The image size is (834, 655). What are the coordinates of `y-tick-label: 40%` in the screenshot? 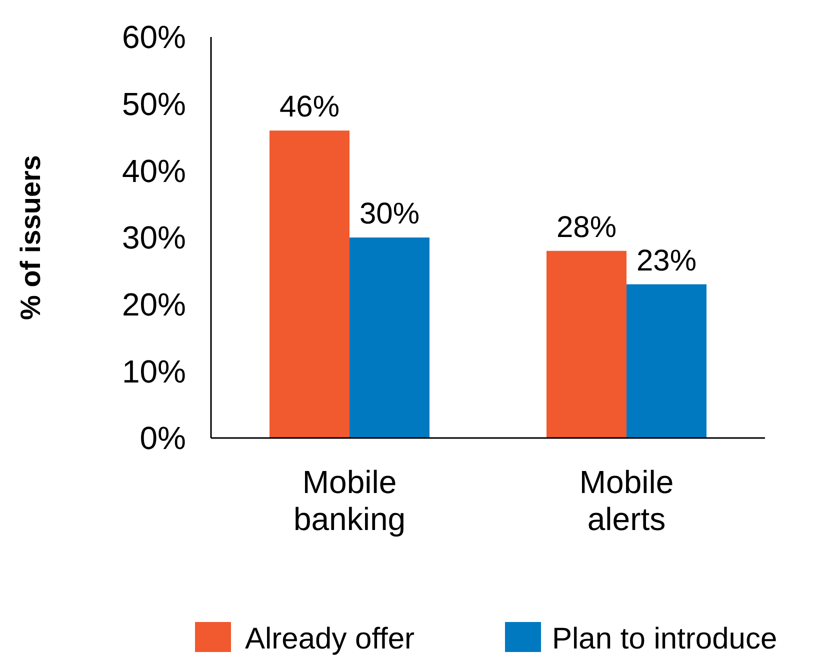 It's located at (154, 170).